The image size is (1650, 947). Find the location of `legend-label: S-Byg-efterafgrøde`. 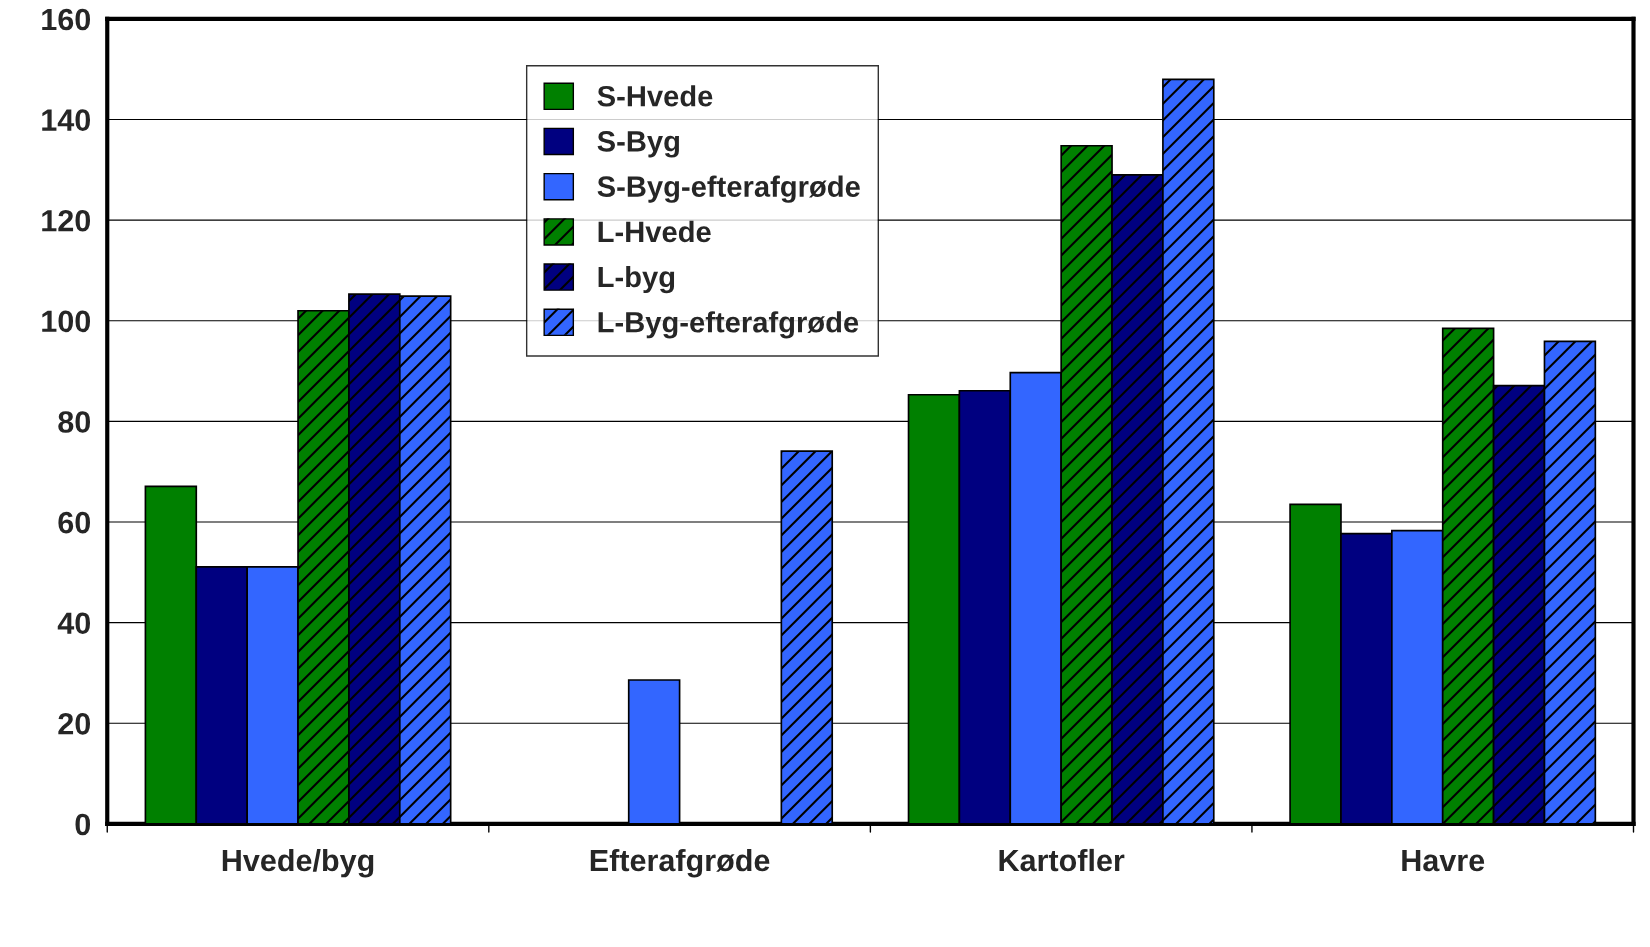

legend-label: S-Byg-efterafgrøde is located at coordinates (728, 189).